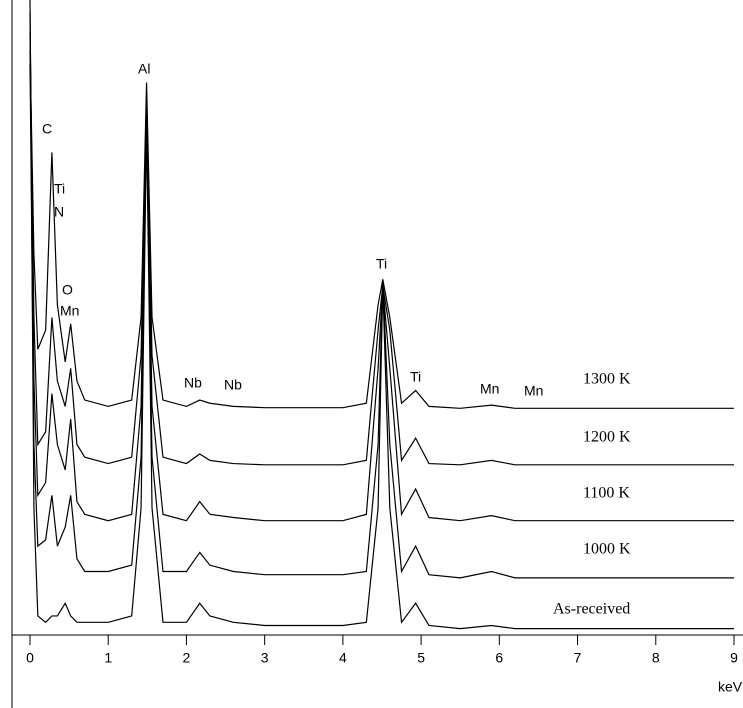  I want to click on x-tick-label: 4, so click(343, 658).